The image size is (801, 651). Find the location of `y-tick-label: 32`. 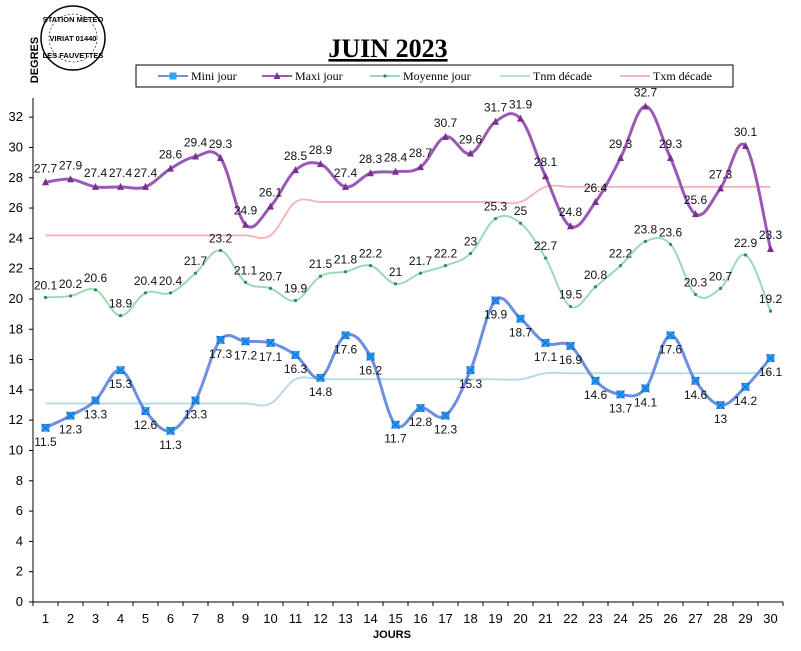

y-tick-label: 32 is located at coordinates (16, 116).